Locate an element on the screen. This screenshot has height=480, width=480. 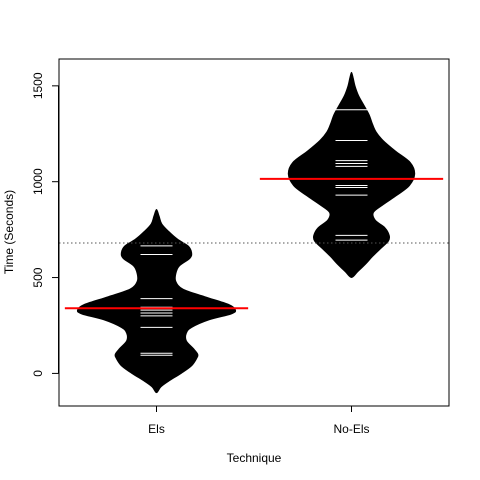
x-axis: Els No-Els is located at coordinates (259, 421).